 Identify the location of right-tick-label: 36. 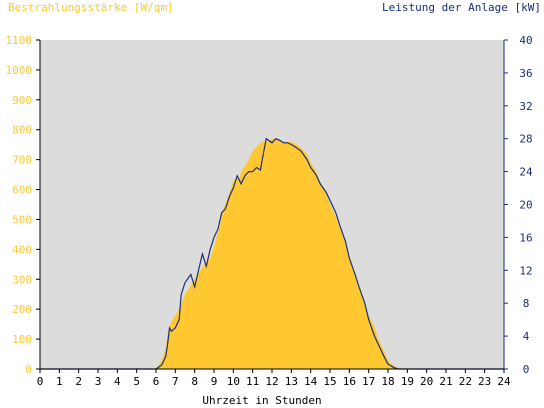
(525, 73).